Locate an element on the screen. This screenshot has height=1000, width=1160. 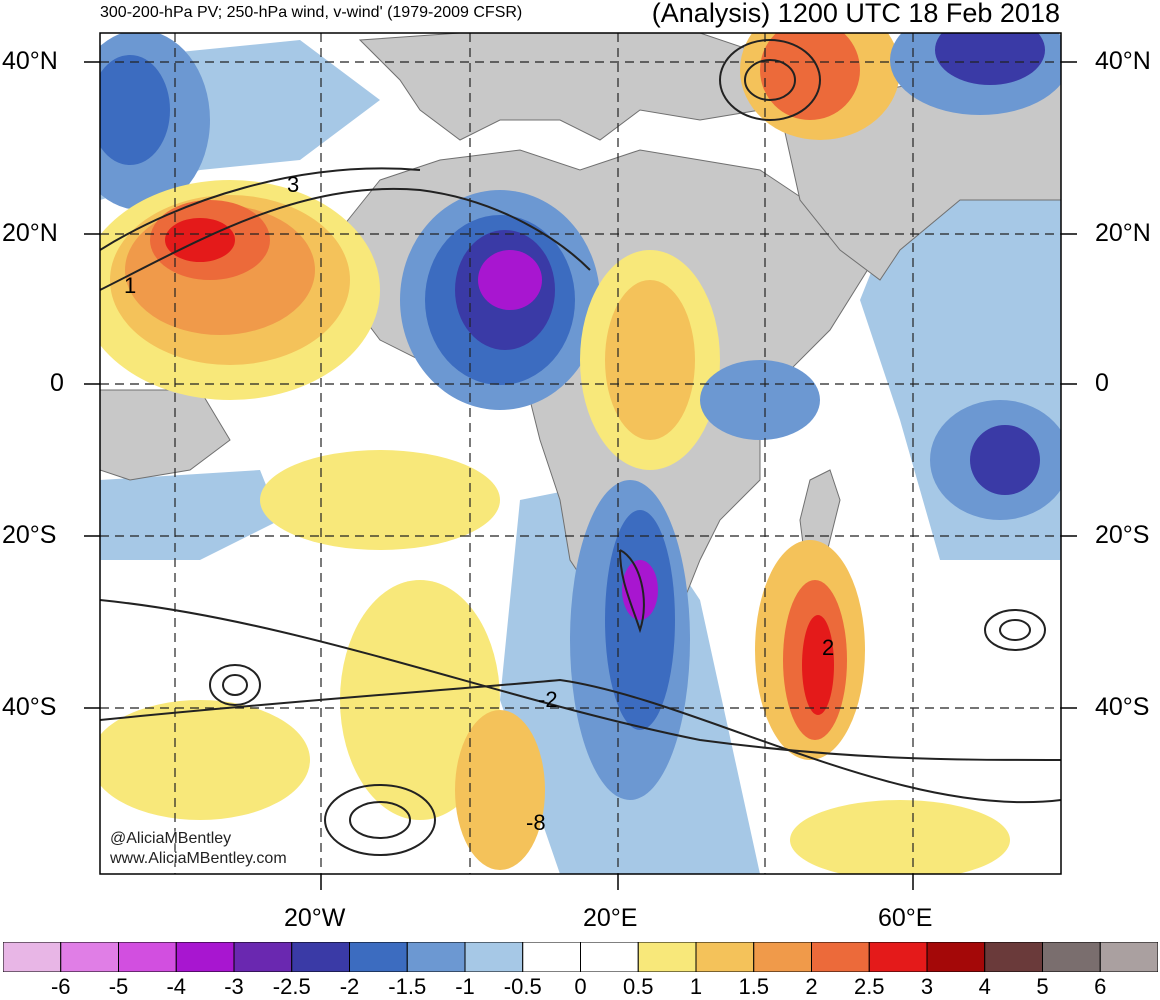
lat-label-20n-right: 20°N is located at coordinates (1123, 233).